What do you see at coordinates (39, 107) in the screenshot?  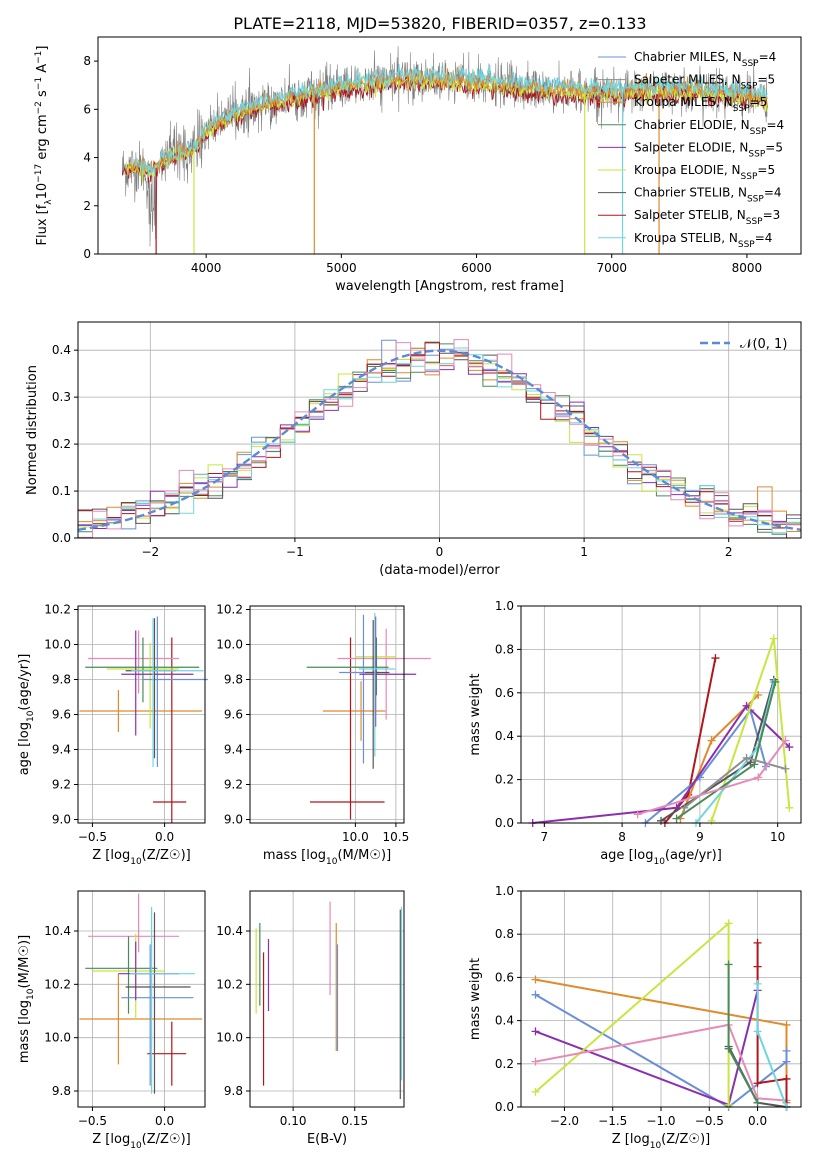 I see `spectrum-ylabel-part: −2` at bounding box center [39, 107].